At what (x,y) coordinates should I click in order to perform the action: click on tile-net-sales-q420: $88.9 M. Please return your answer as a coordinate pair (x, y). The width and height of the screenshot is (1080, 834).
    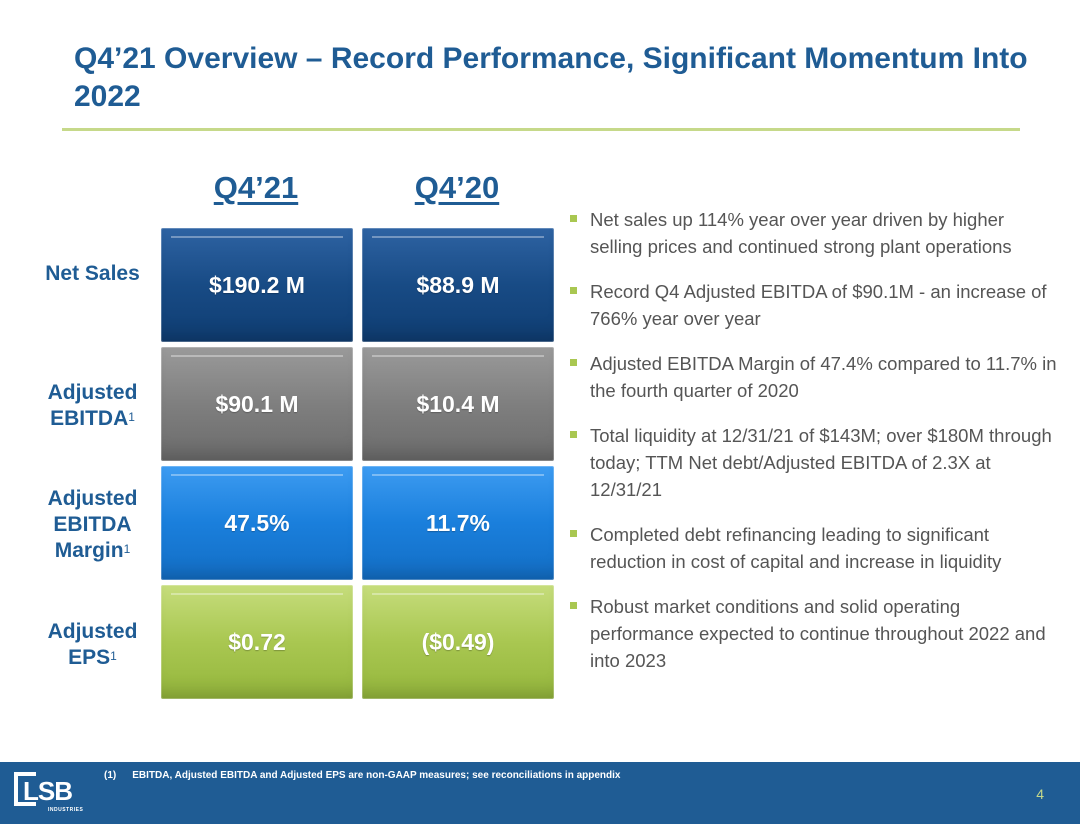
    Looking at the image, I should click on (458, 285).